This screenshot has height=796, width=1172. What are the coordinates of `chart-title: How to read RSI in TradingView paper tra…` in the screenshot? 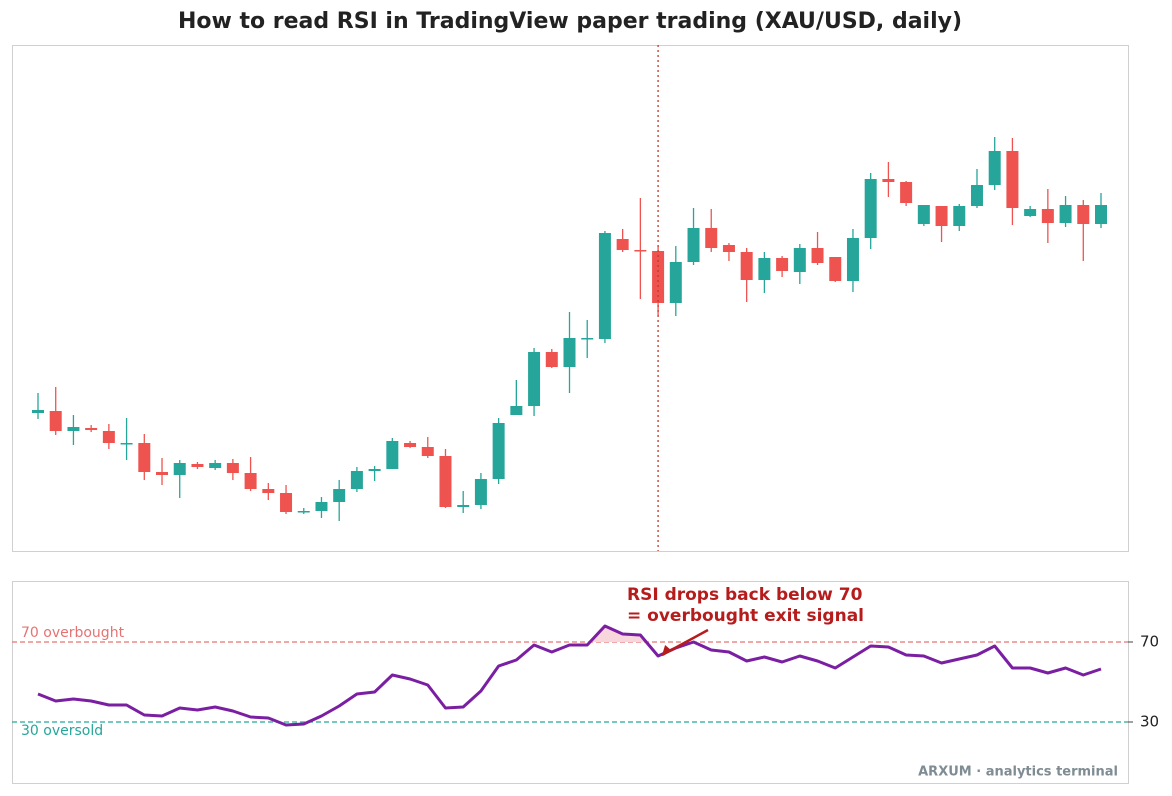 It's located at (570, 21).